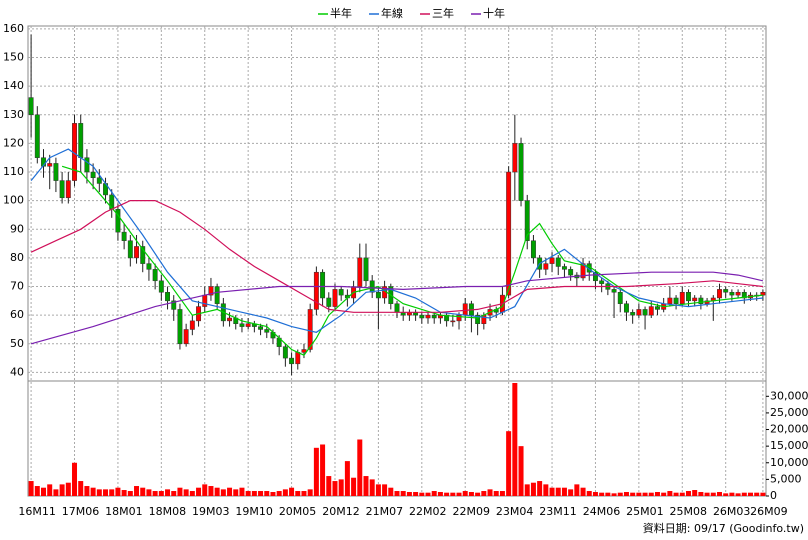  What do you see at coordinates (392, 13) in the screenshot?
I see `legend-label: 年線` at bounding box center [392, 13].